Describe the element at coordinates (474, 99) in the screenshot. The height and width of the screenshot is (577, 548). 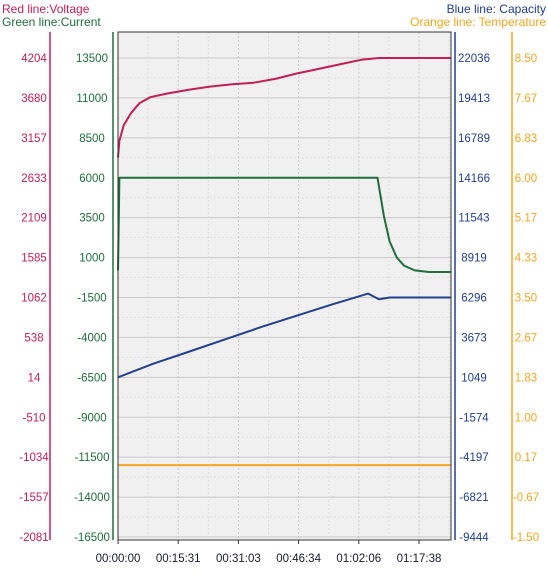
I see `capacity-tick-label: 19413` at that location.